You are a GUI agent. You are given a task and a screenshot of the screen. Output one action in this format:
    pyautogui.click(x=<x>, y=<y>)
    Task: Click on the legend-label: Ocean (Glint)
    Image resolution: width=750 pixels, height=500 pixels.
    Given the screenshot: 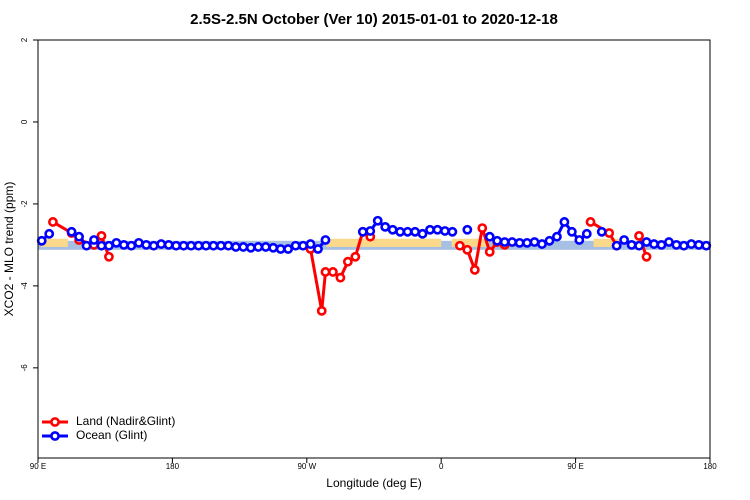 What is the action you would take?
    pyautogui.click(x=111, y=435)
    